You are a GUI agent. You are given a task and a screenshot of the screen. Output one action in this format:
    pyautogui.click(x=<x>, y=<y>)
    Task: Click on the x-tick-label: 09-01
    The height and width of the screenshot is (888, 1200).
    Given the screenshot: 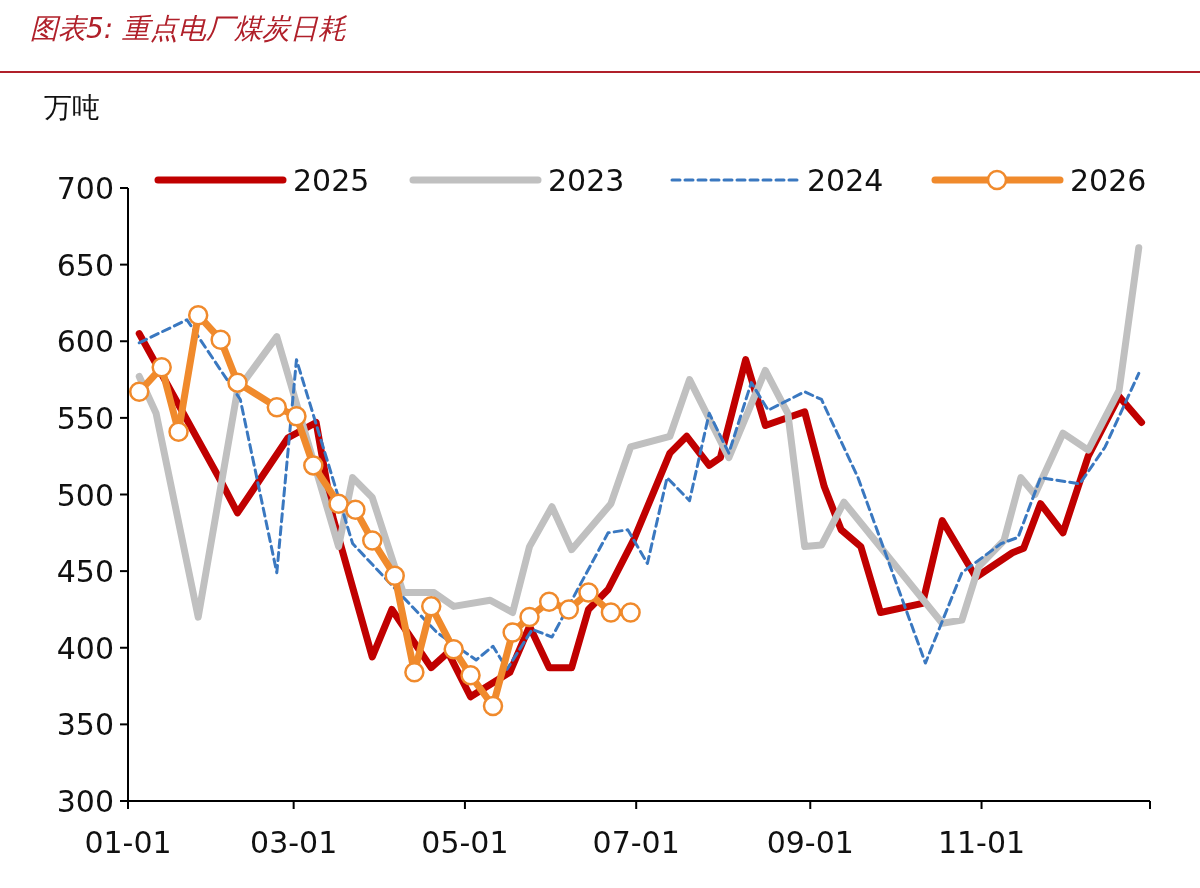 What is the action you would take?
    pyautogui.click(x=810, y=842)
    